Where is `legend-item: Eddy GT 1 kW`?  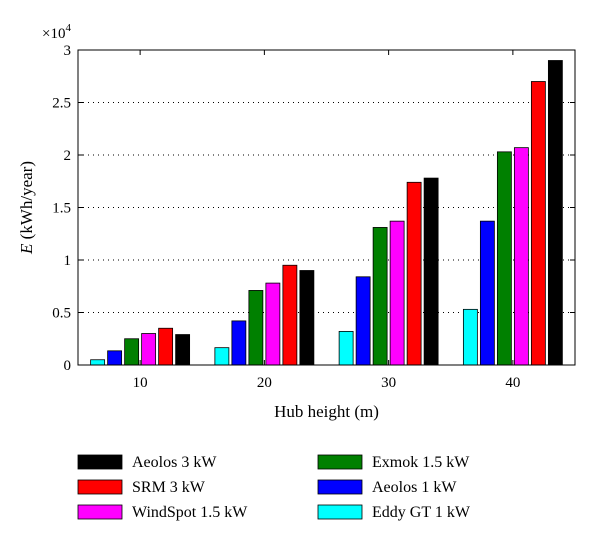 legend-item: Eddy GT 1 kW is located at coordinates (394, 512).